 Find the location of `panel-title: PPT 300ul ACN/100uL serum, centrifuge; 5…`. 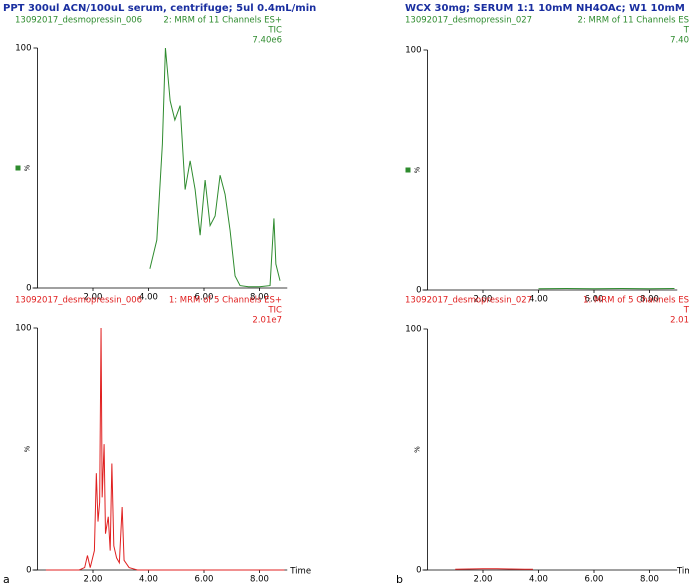

panel-title: PPT 300ul ACN/100uL serum, centrifuge; 5… is located at coordinates (159, 8).